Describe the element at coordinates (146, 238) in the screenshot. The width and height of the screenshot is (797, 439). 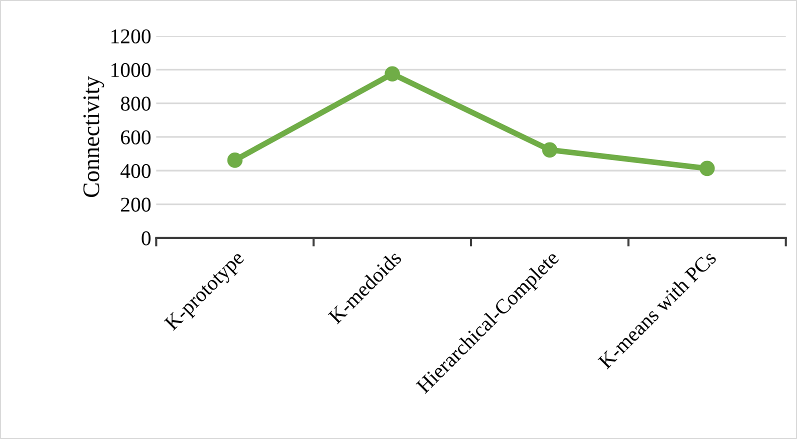
I see `y-tick-label: 0` at that location.